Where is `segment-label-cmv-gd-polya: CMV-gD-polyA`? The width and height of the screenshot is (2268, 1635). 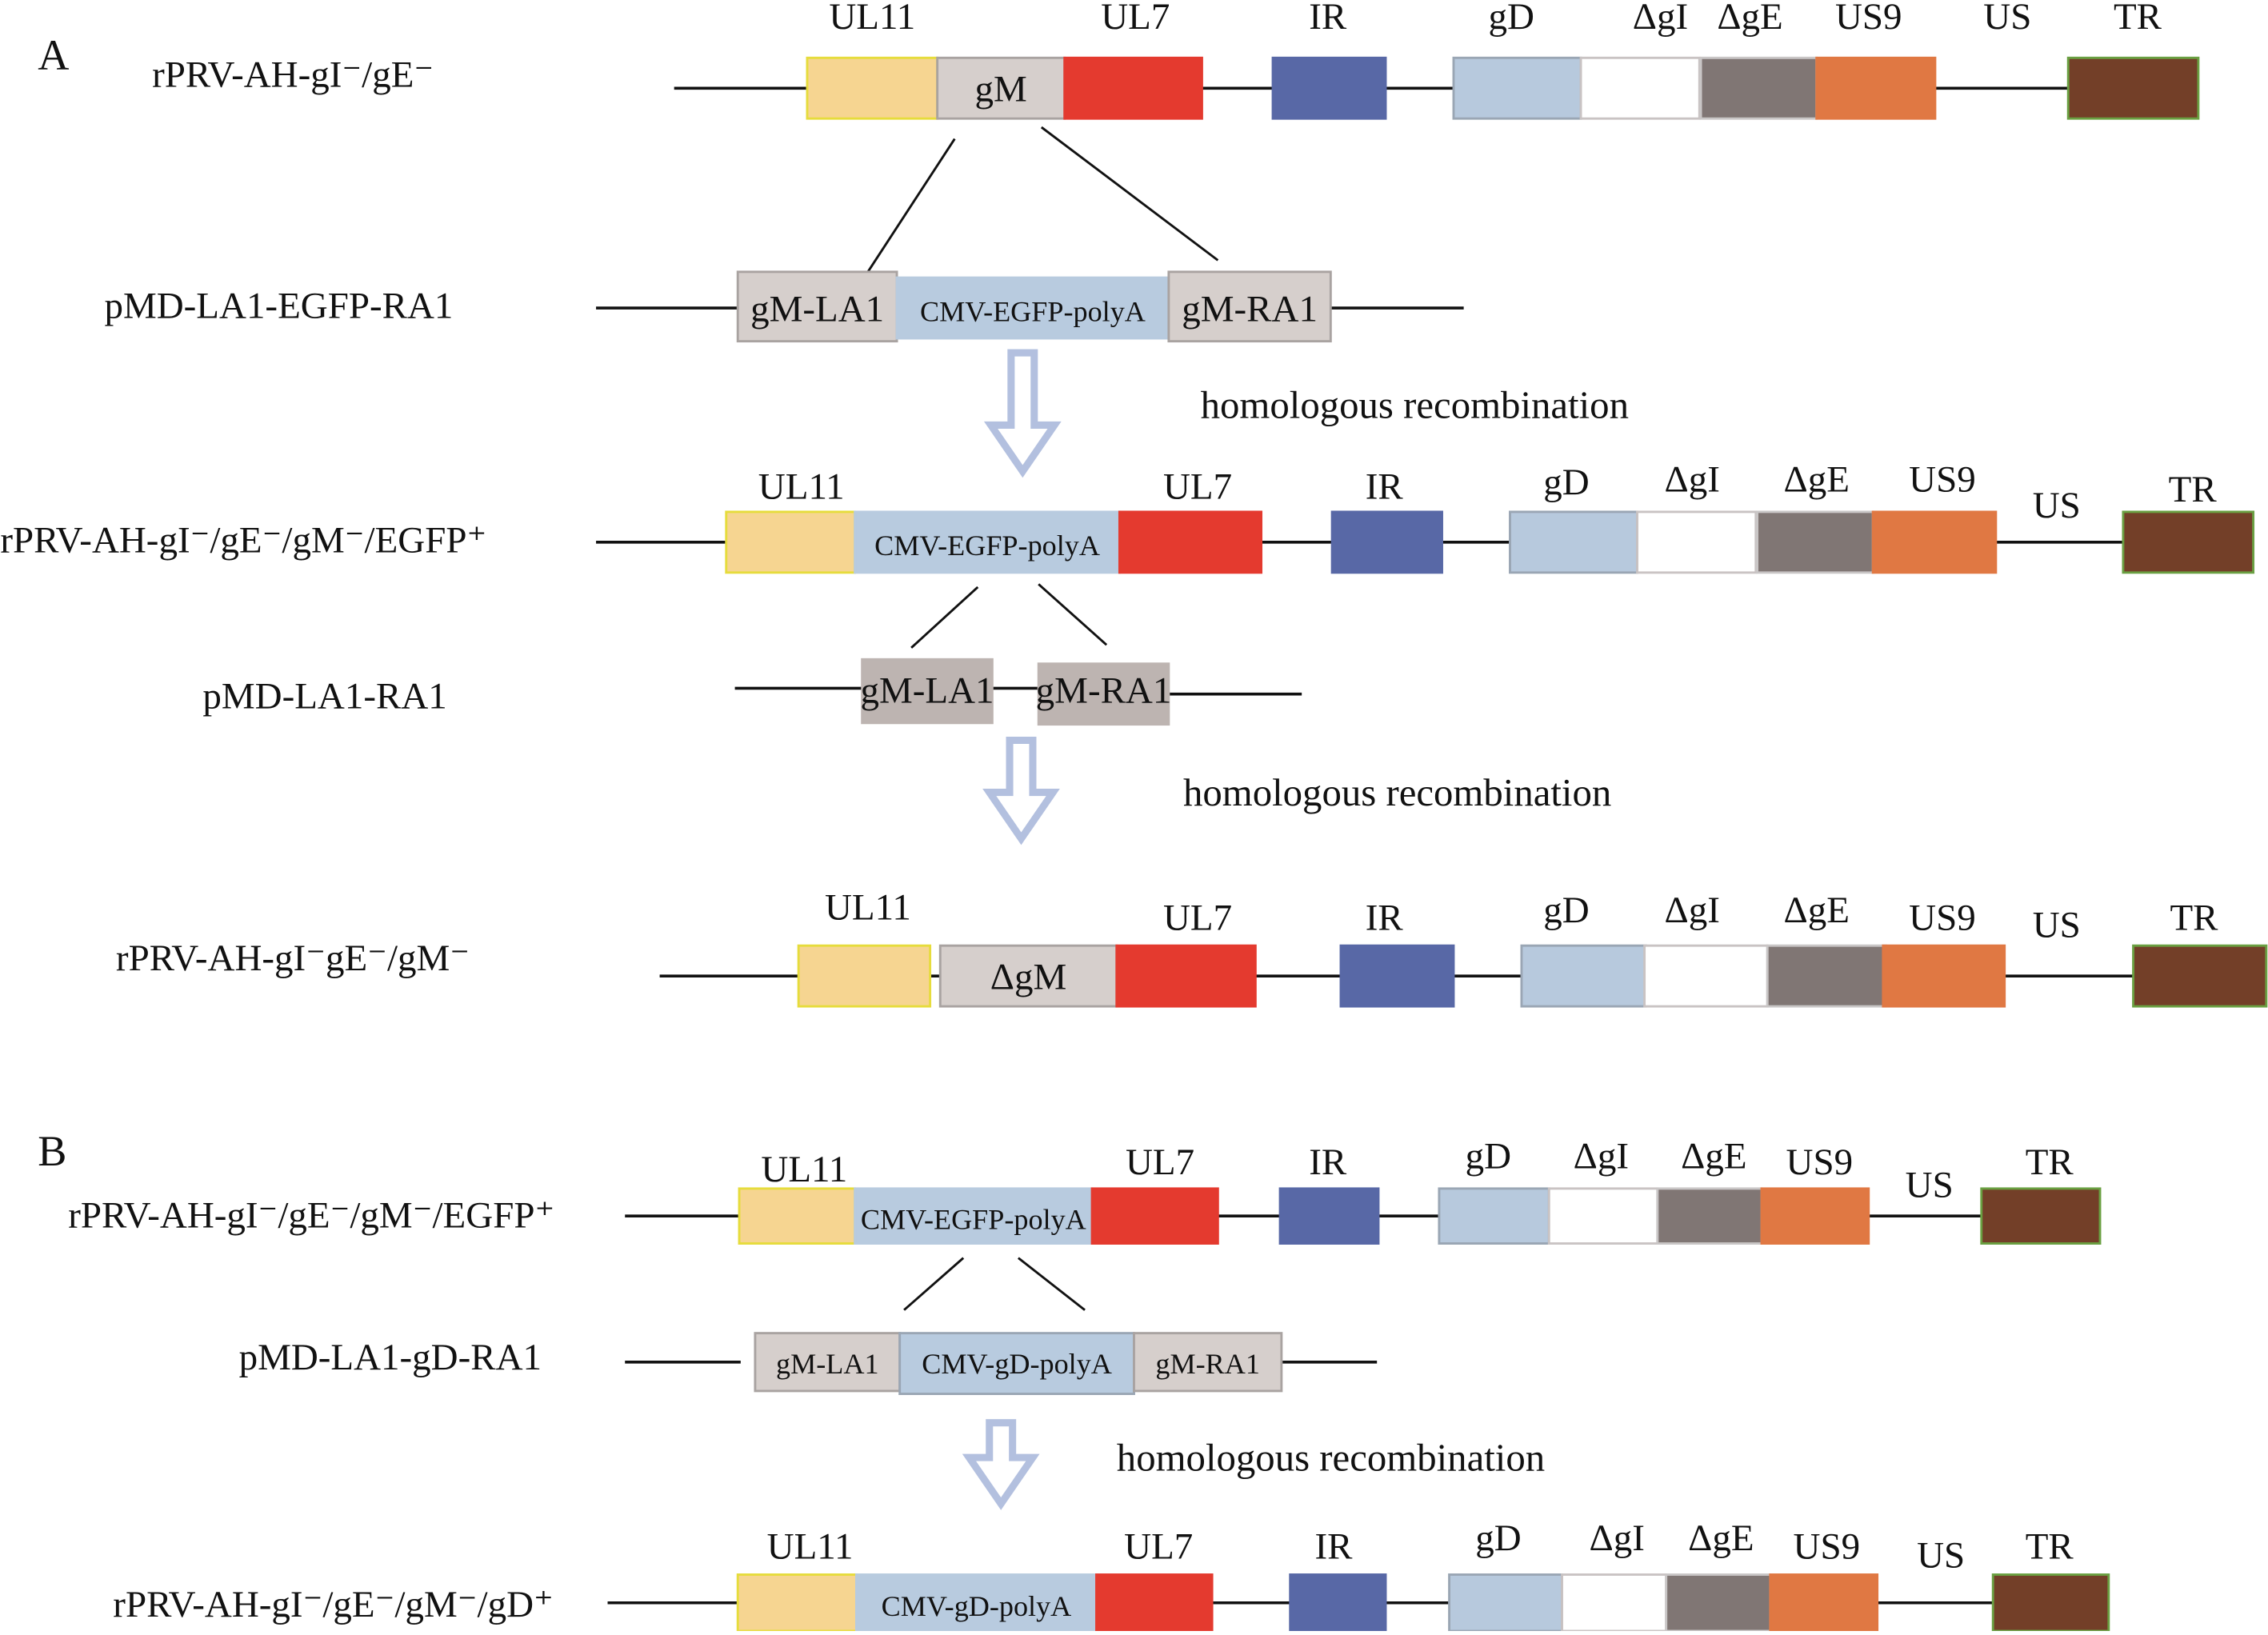 segment-label-cmv-gd-polya: CMV-gD-polyA is located at coordinates (1017, 1364).